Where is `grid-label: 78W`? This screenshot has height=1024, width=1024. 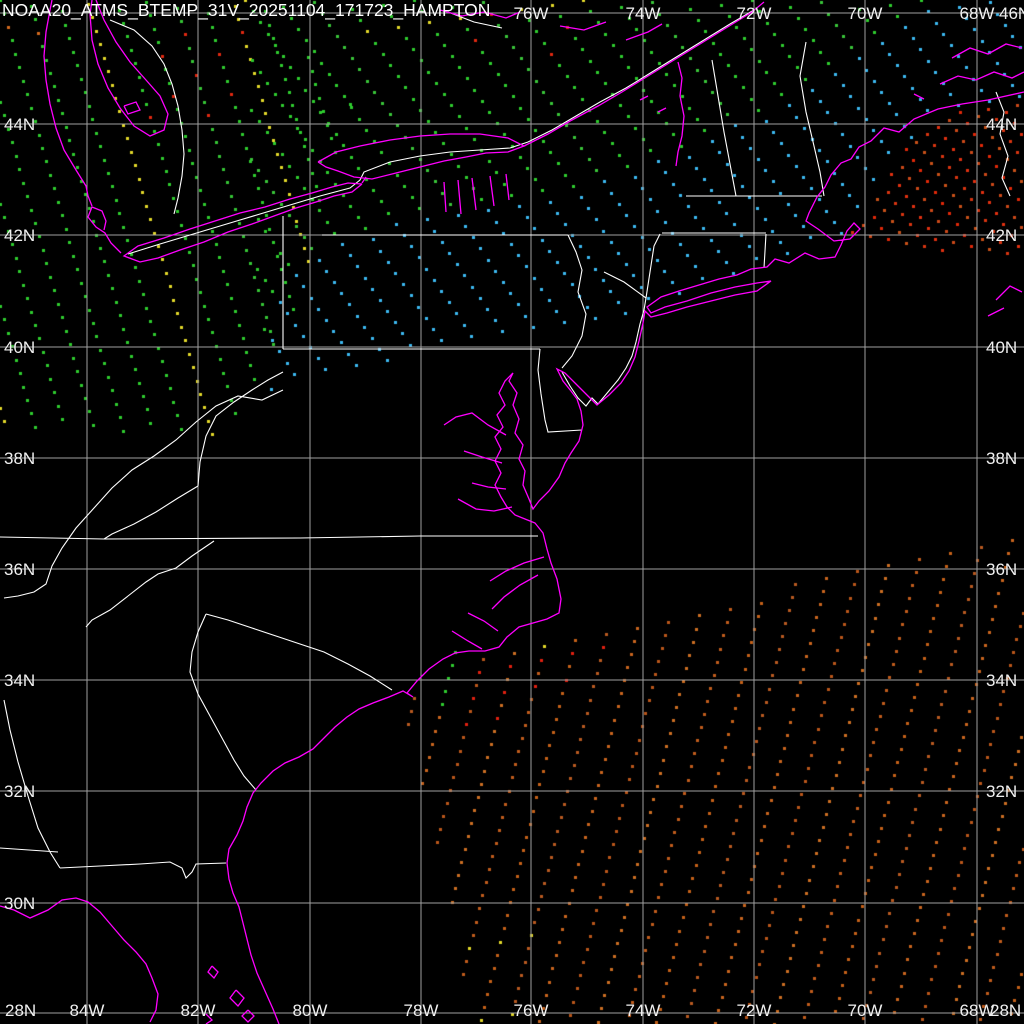 grid-label: 78W is located at coordinates (421, 1010).